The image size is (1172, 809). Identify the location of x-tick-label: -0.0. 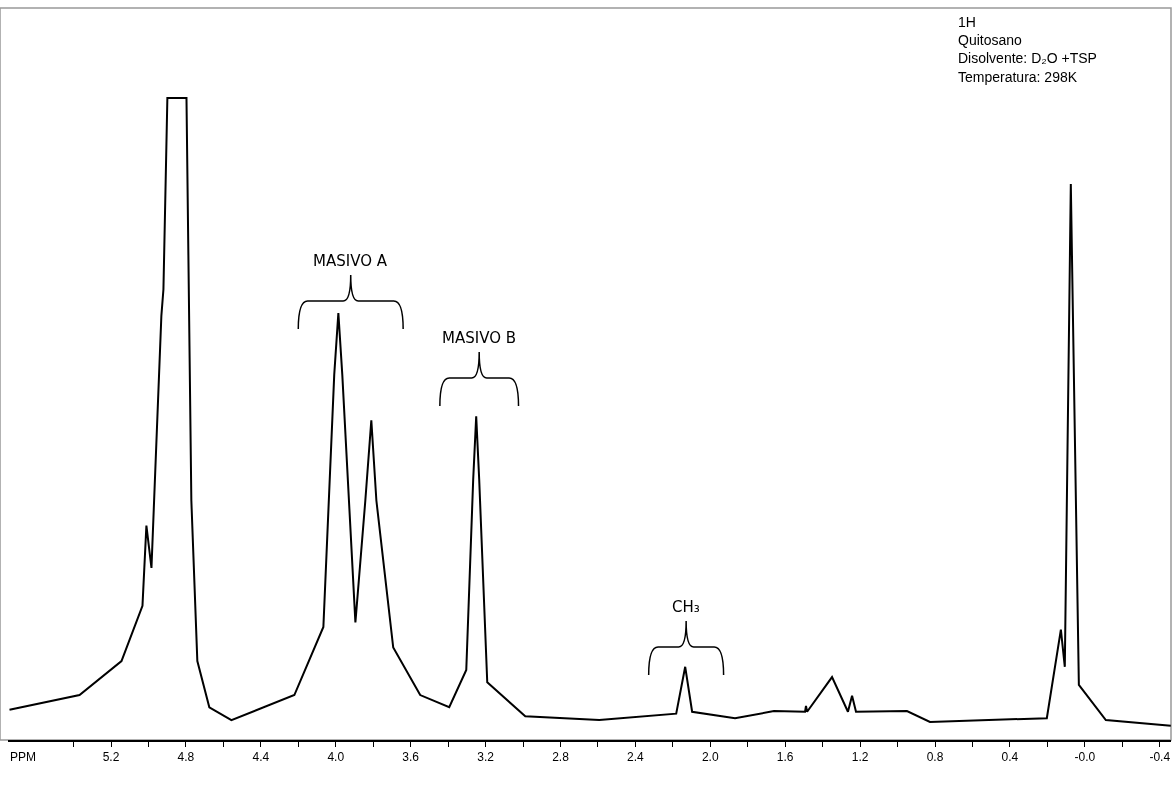
(1085, 757).